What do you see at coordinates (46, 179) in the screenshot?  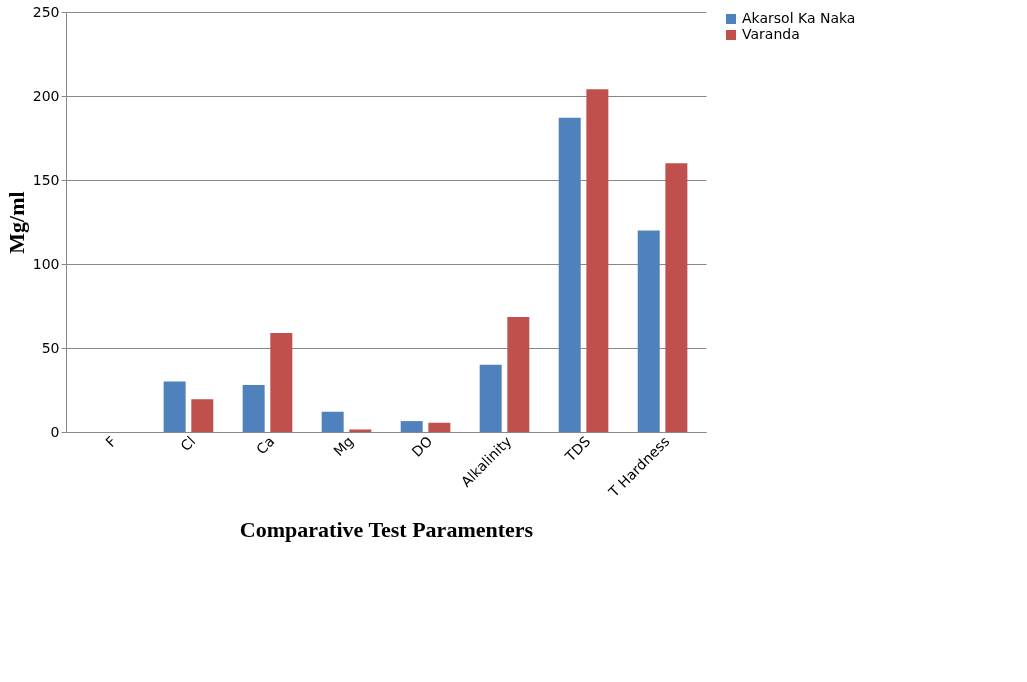 I see `y-tick-label: 150` at bounding box center [46, 179].